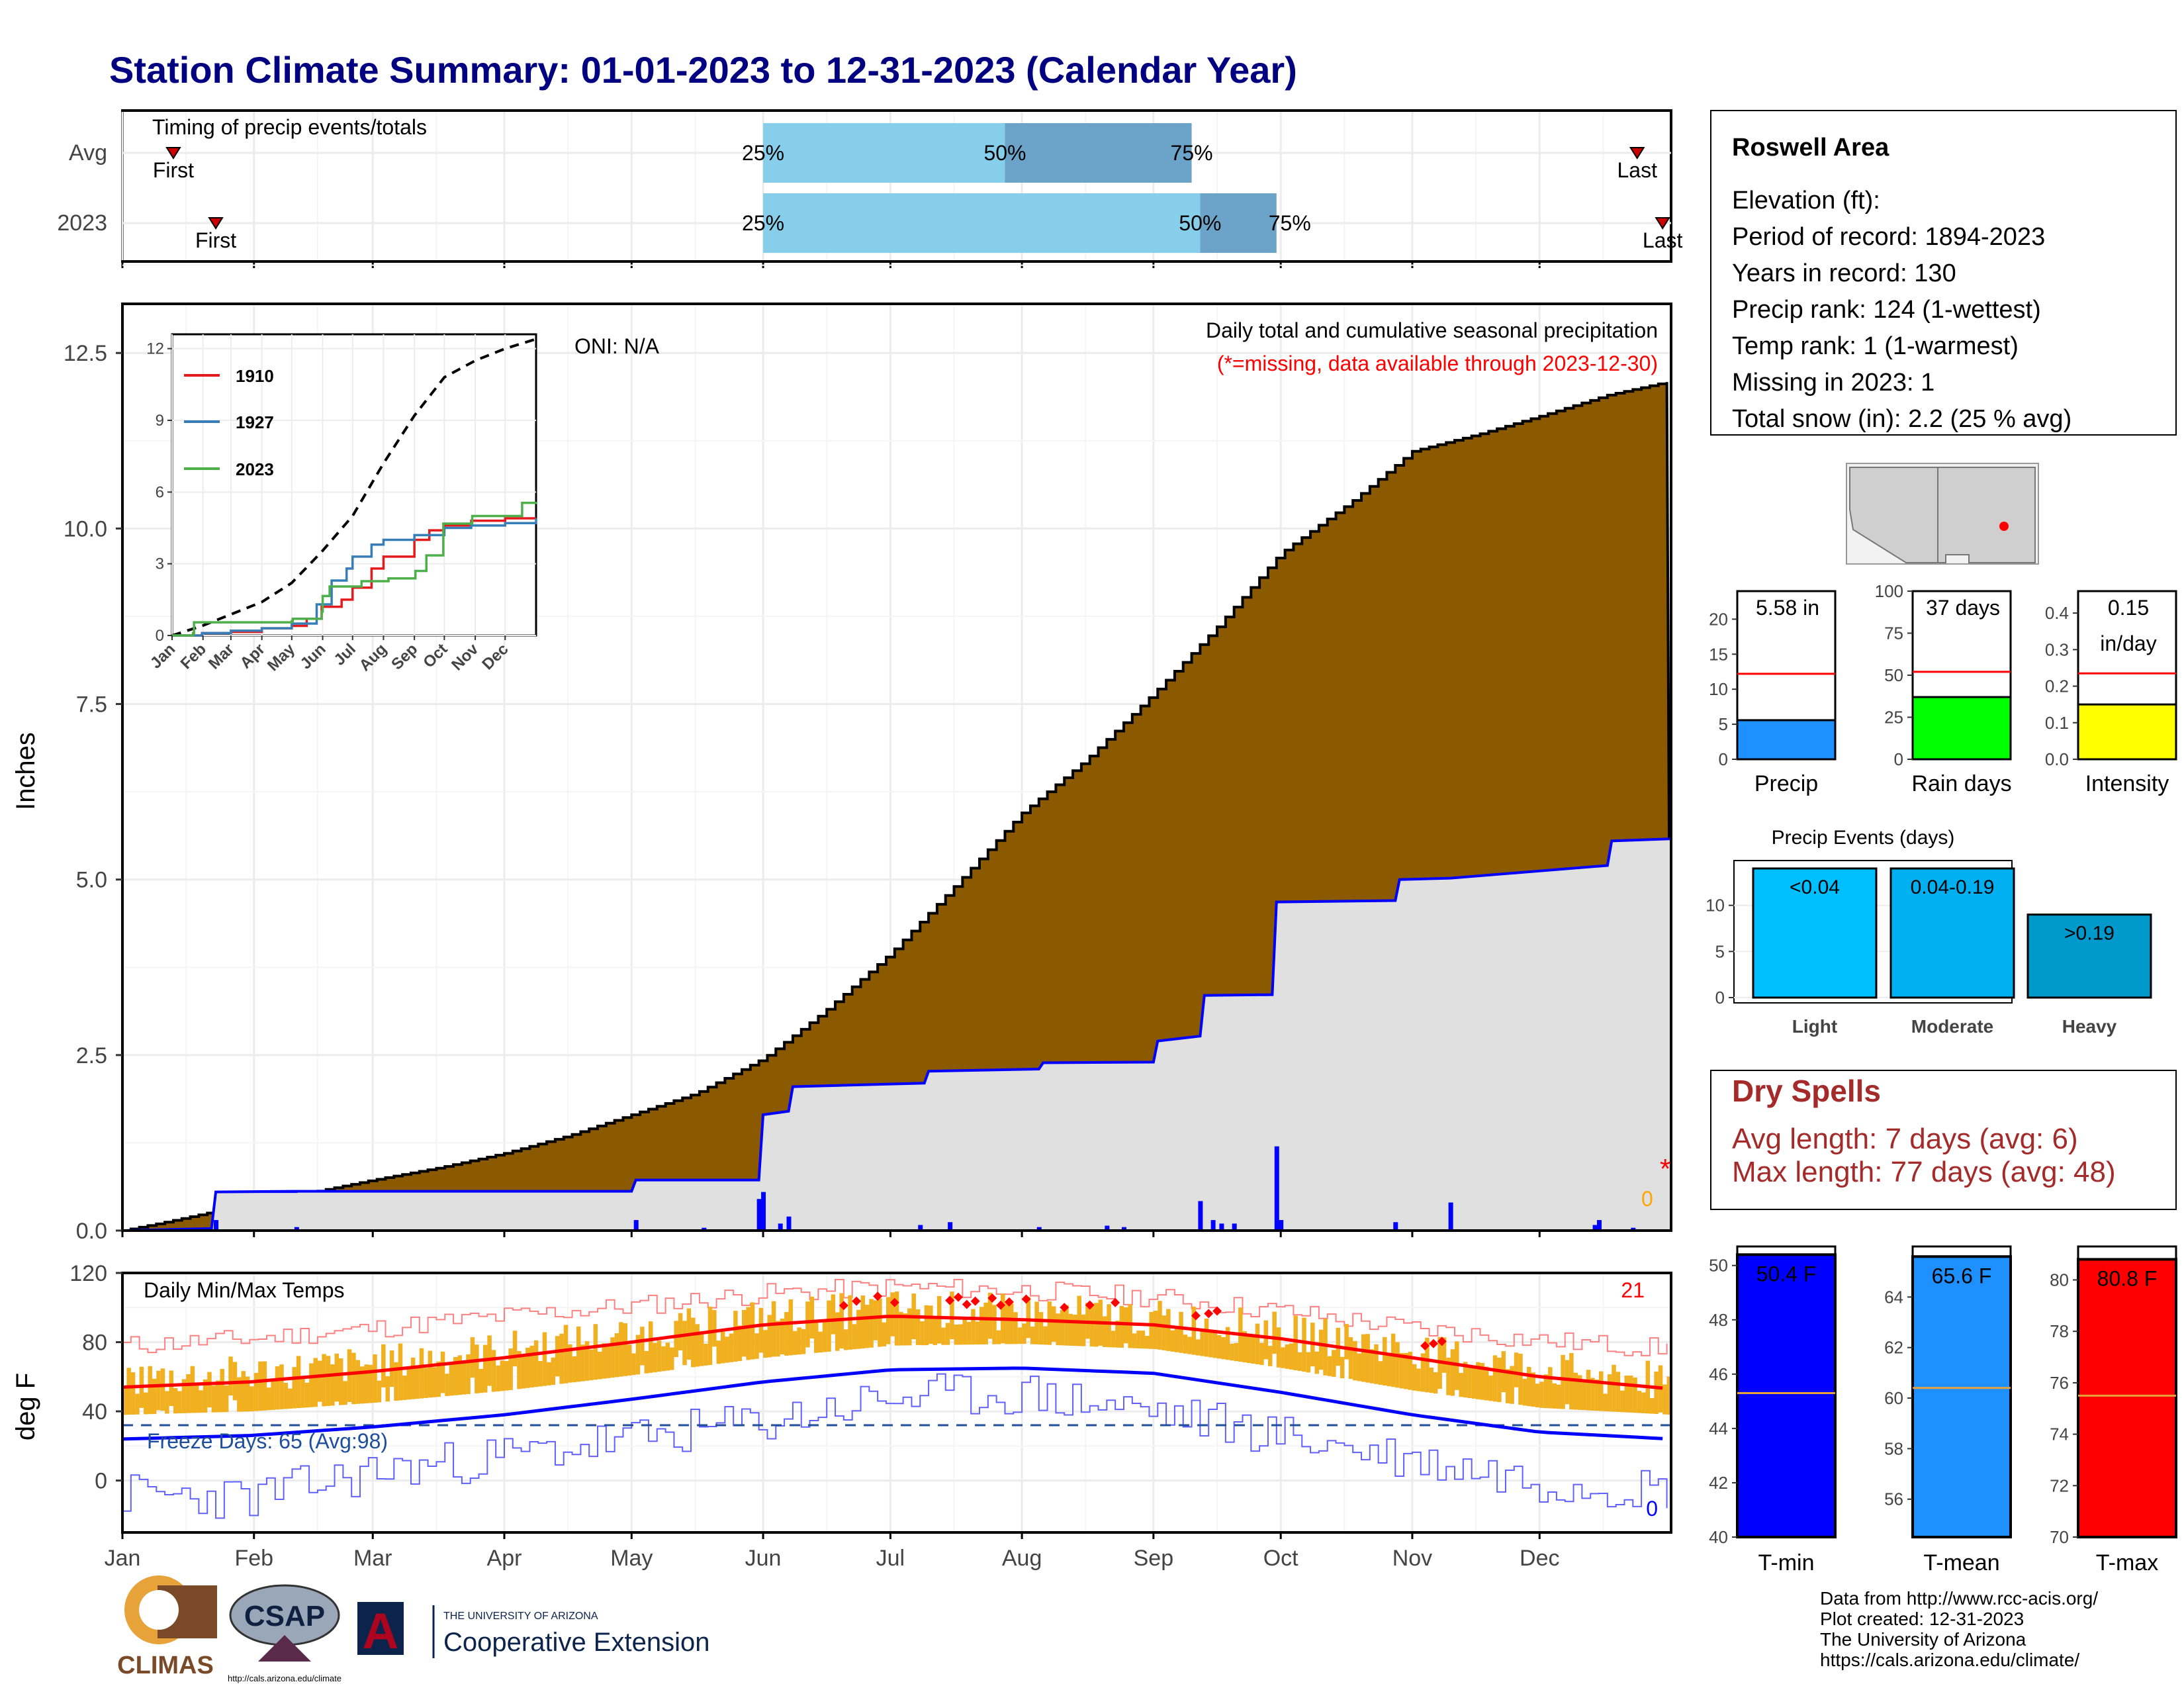 The height and width of the screenshot is (1688, 2184). What do you see at coordinates (1905, 1139) in the screenshot?
I see `dry-spells-avg: Avg length: 7 days (avg: 6)` at bounding box center [1905, 1139].